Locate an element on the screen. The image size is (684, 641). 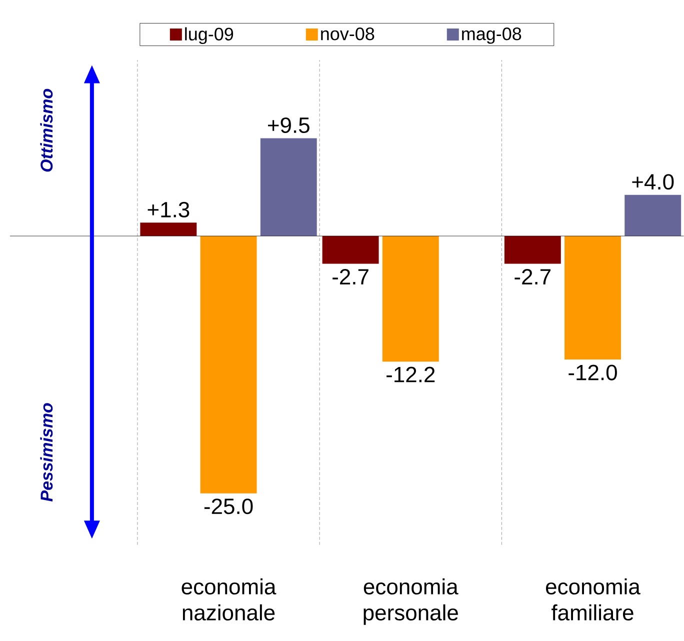
annotation: Ottimismo is located at coordinates (46, 130).